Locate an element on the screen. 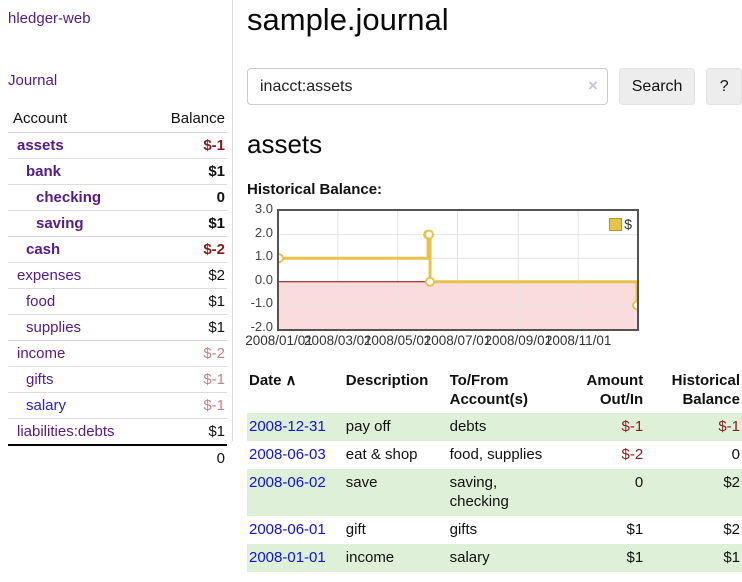 The height and width of the screenshot is (582, 742). transaction-date-link: 2008-06-02 is located at coordinates (287, 482).